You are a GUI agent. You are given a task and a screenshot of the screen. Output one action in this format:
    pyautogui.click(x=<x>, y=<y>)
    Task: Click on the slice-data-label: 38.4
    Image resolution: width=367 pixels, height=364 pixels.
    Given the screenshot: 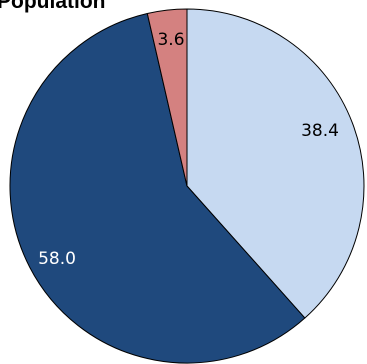 What is the action you would take?
    pyautogui.click(x=320, y=131)
    